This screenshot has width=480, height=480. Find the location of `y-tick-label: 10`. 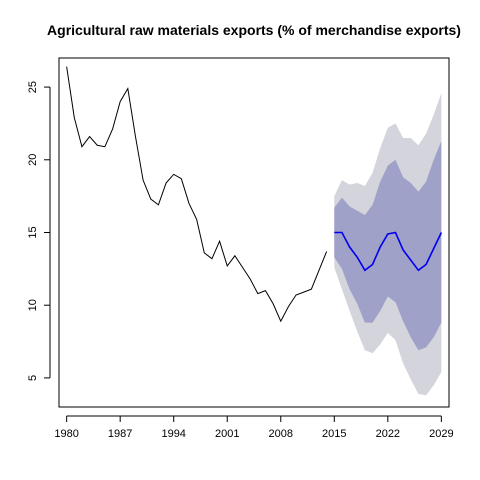

y-tick-label: 10 is located at coordinates (33, 305).